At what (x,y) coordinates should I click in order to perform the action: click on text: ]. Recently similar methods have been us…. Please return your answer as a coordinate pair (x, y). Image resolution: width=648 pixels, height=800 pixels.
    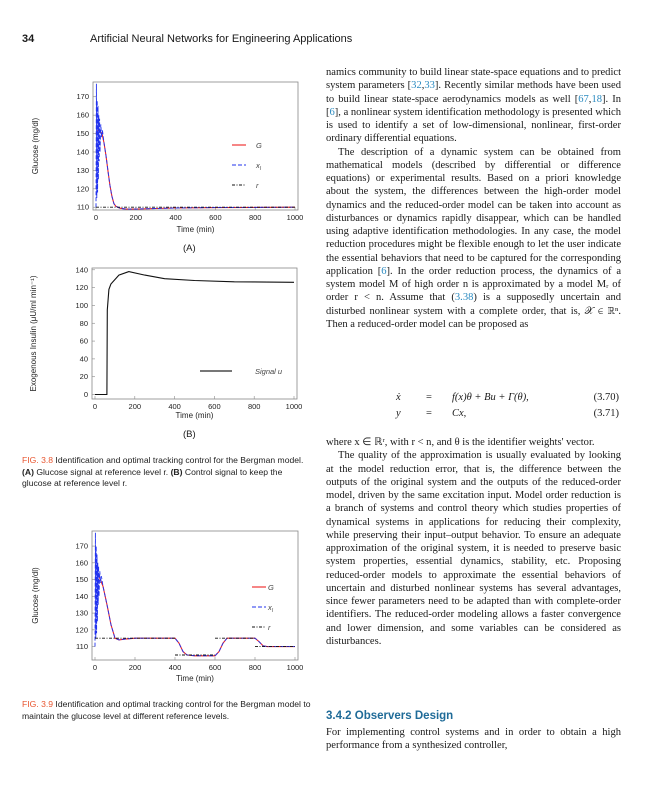
    Looking at the image, I should click on (473, 92).